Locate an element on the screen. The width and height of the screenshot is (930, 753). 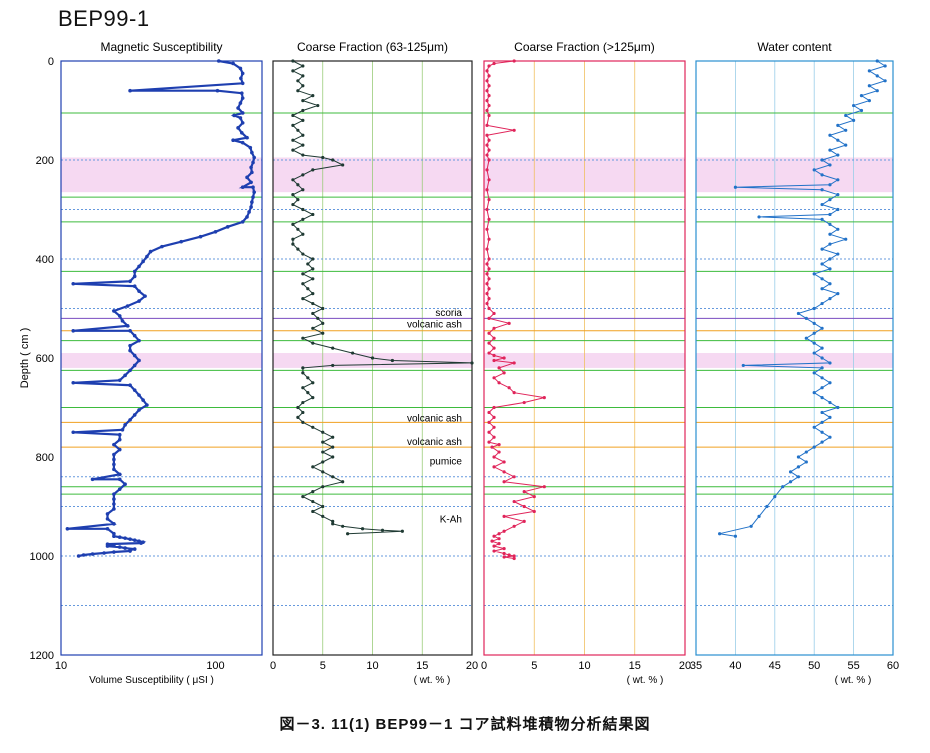
x-tick-label: 5 is located at coordinates (323, 666).